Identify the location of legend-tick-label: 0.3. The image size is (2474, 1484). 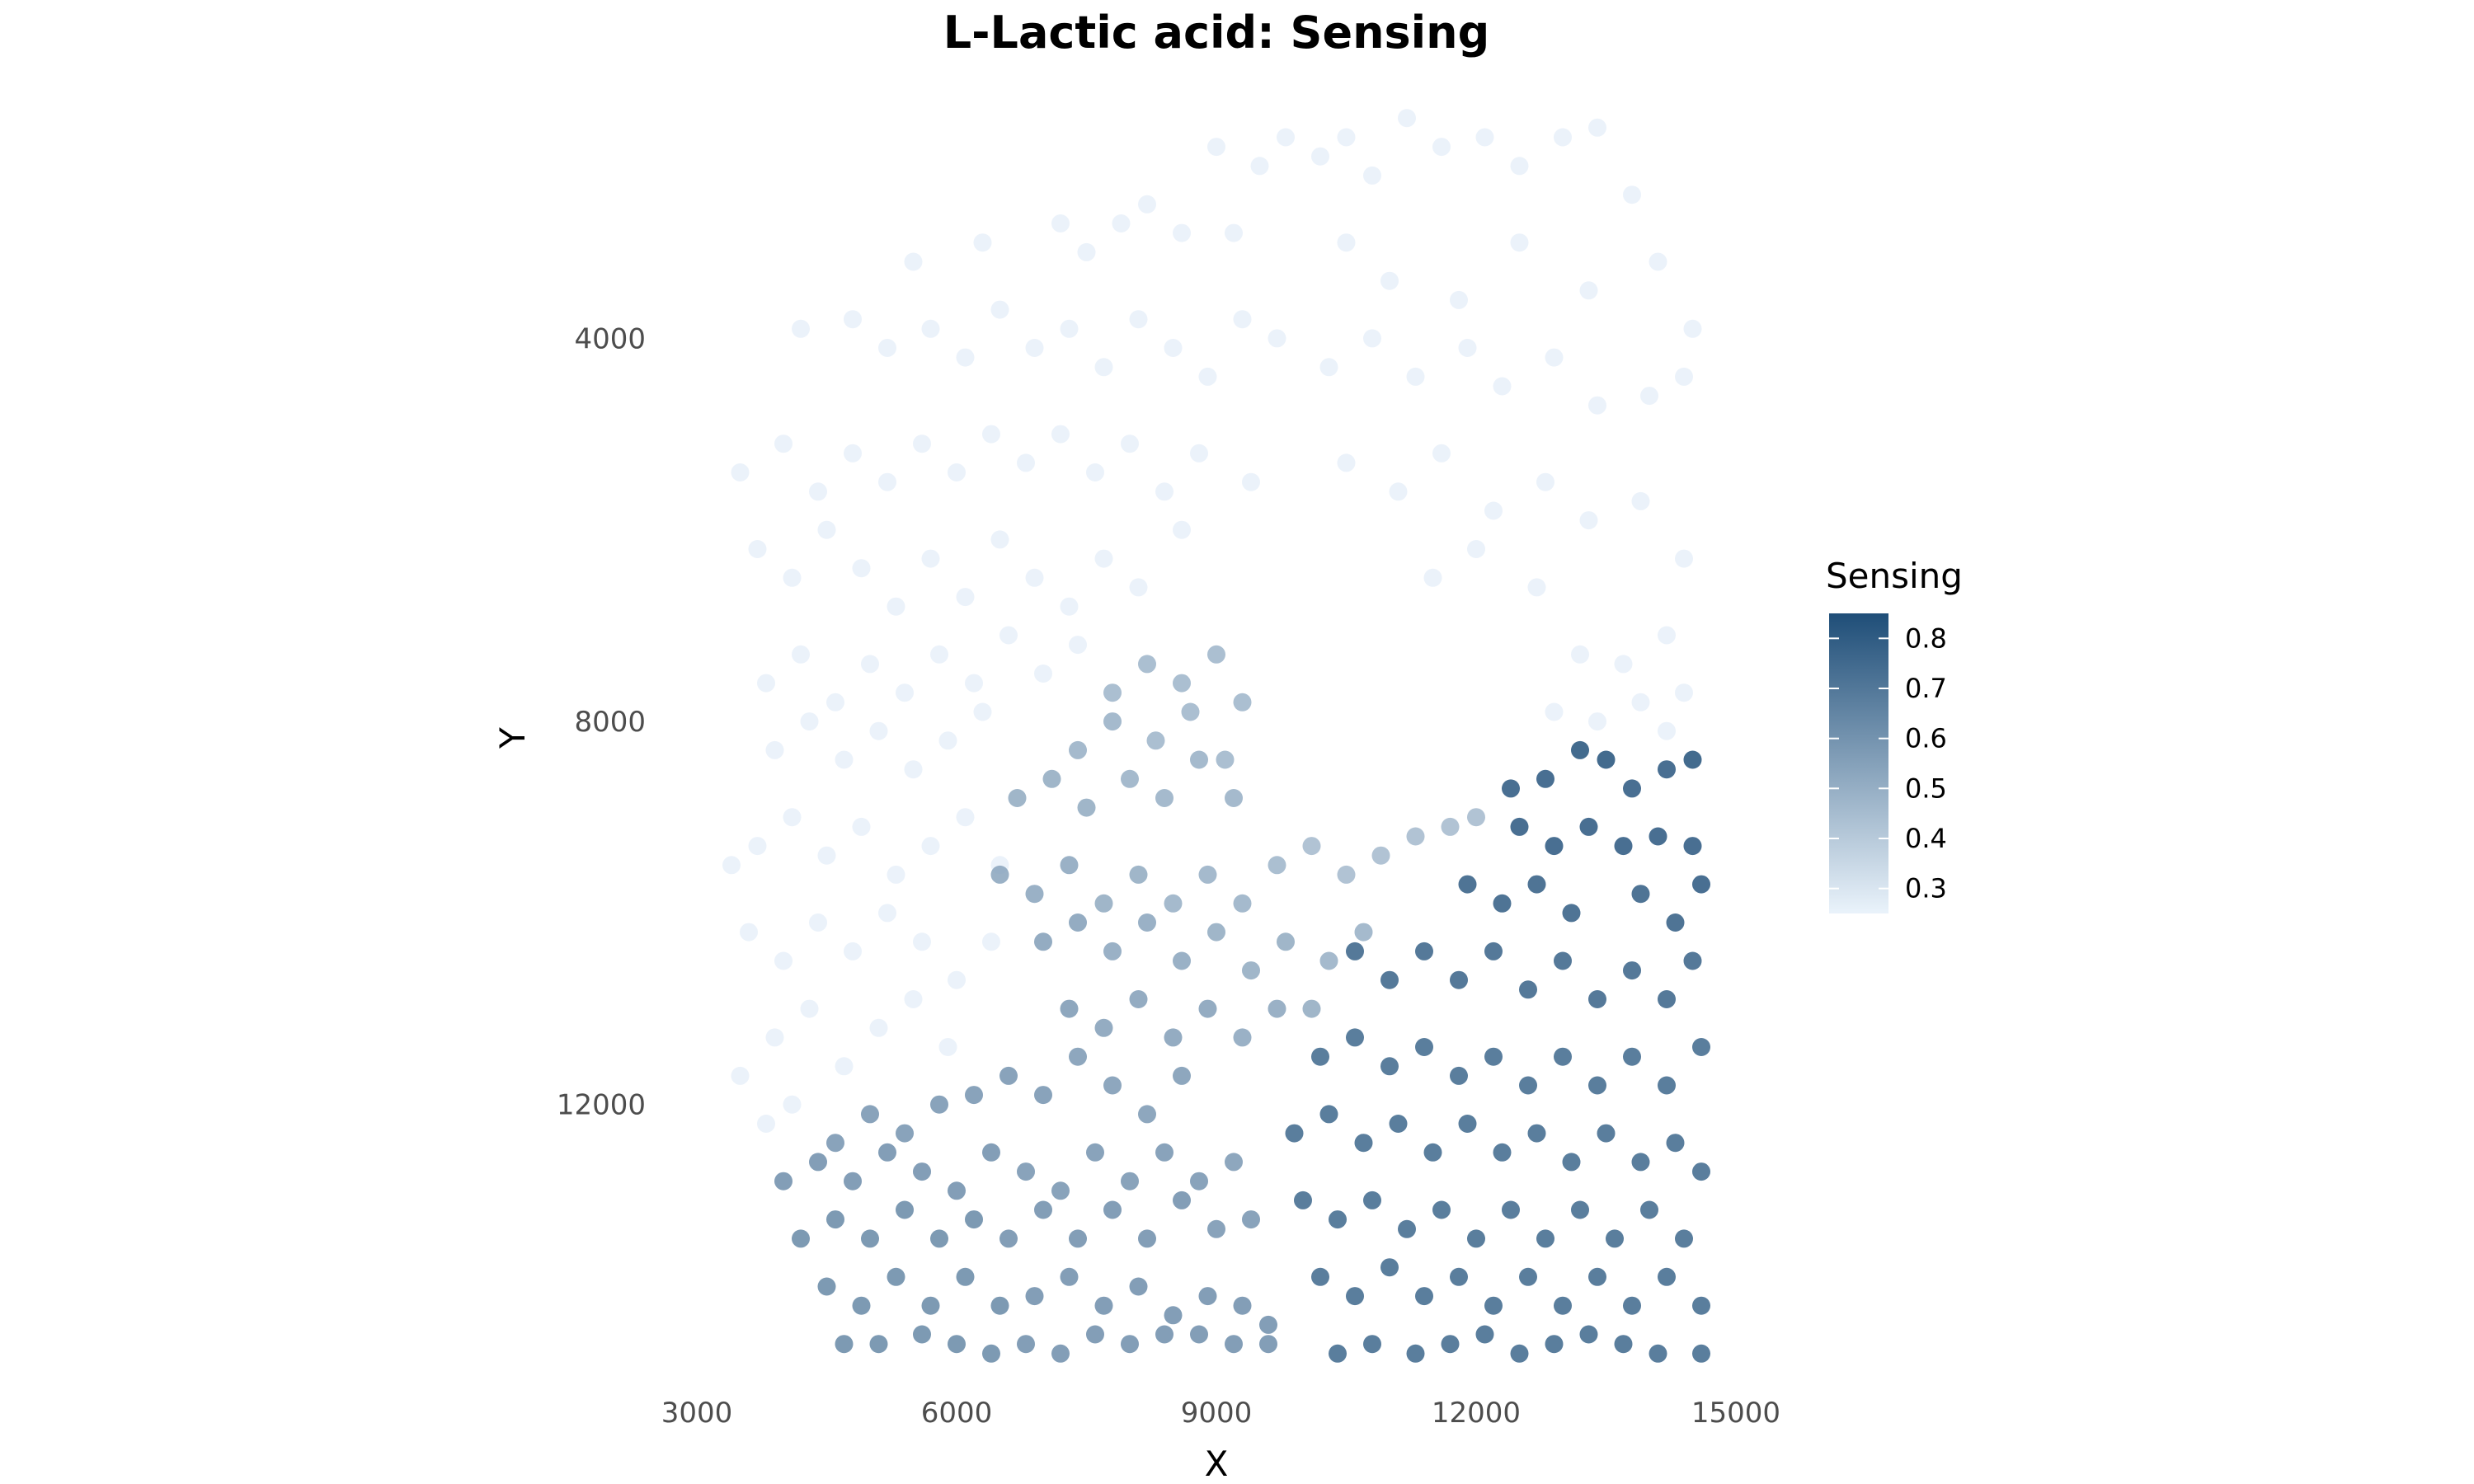
(1926, 888).